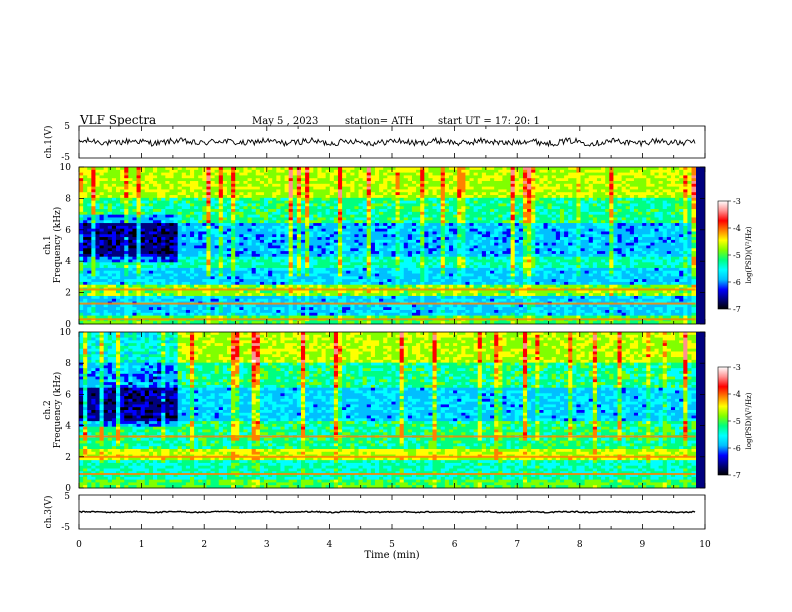  What do you see at coordinates (285, 121) in the screenshot?
I see `header-date: May 5 , 2023` at bounding box center [285, 121].